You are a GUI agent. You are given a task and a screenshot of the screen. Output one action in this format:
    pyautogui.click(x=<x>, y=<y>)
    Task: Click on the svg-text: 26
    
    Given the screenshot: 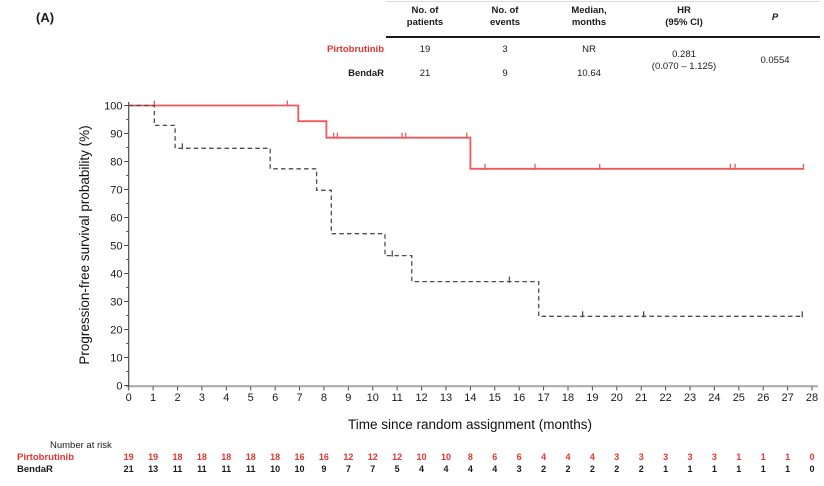 What is the action you would take?
    pyautogui.click(x=763, y=398)
    